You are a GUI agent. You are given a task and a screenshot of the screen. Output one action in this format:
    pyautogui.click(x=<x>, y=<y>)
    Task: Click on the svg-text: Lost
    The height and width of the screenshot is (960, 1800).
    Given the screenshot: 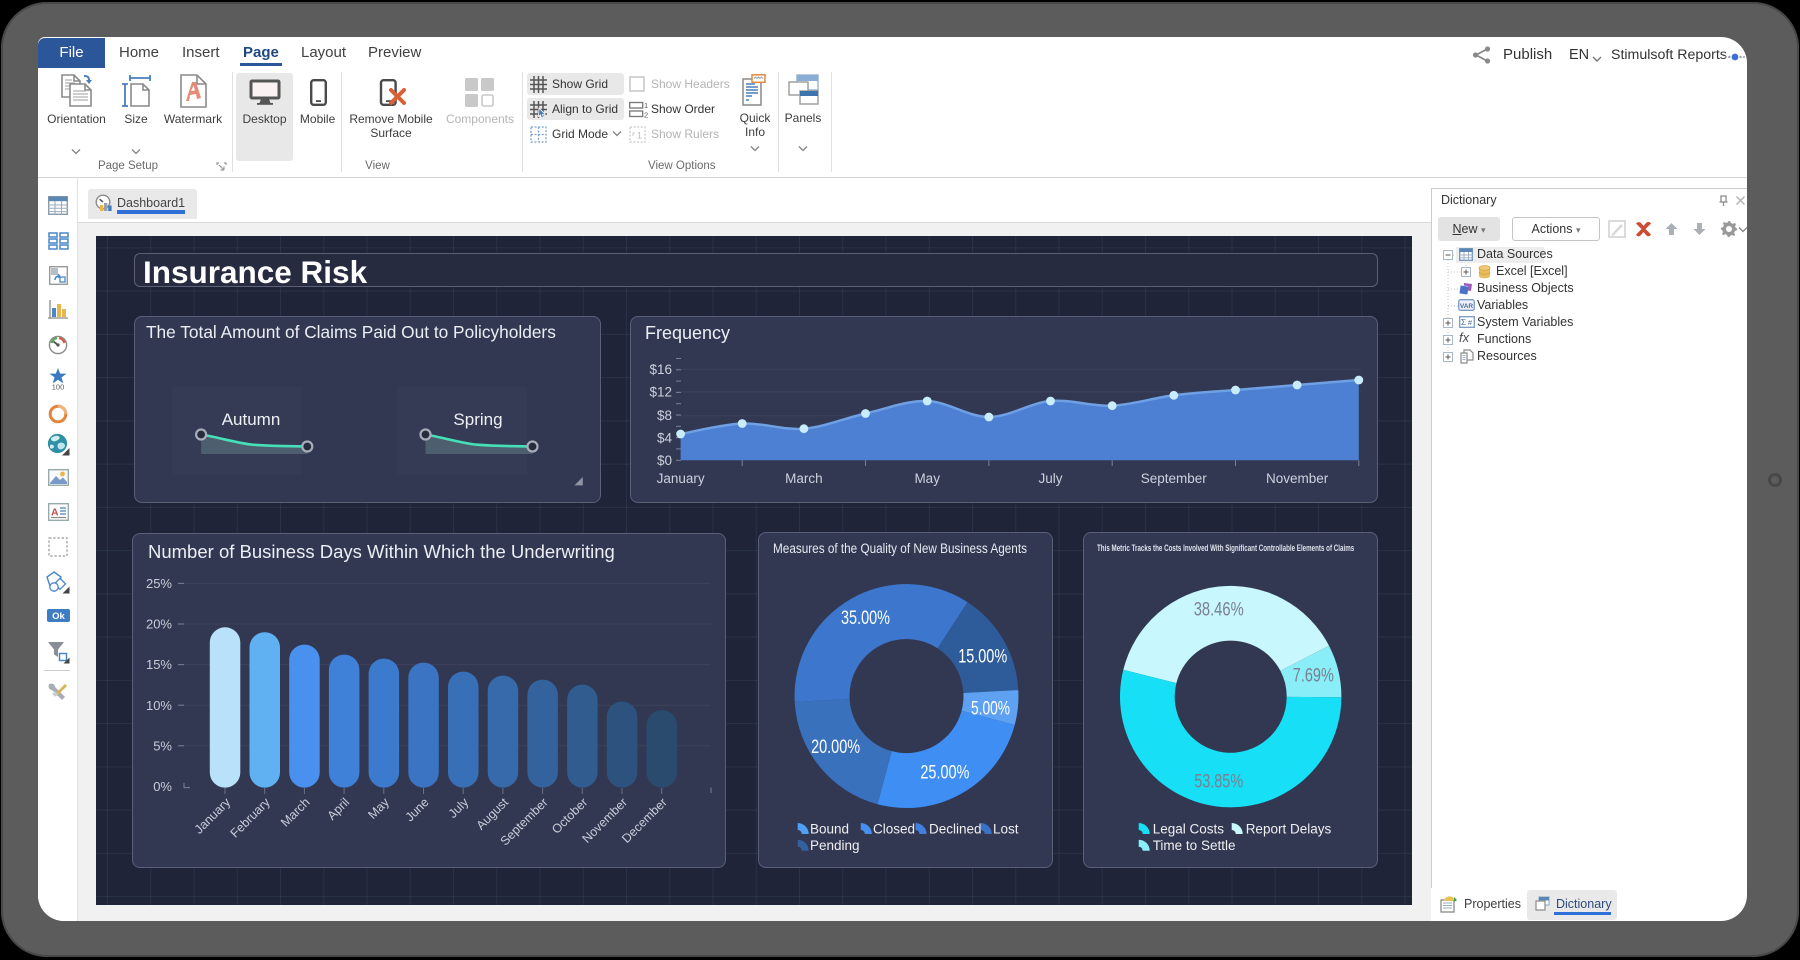 What is the action you would take?
    pyautogui.click(x=1006, y=828)
    